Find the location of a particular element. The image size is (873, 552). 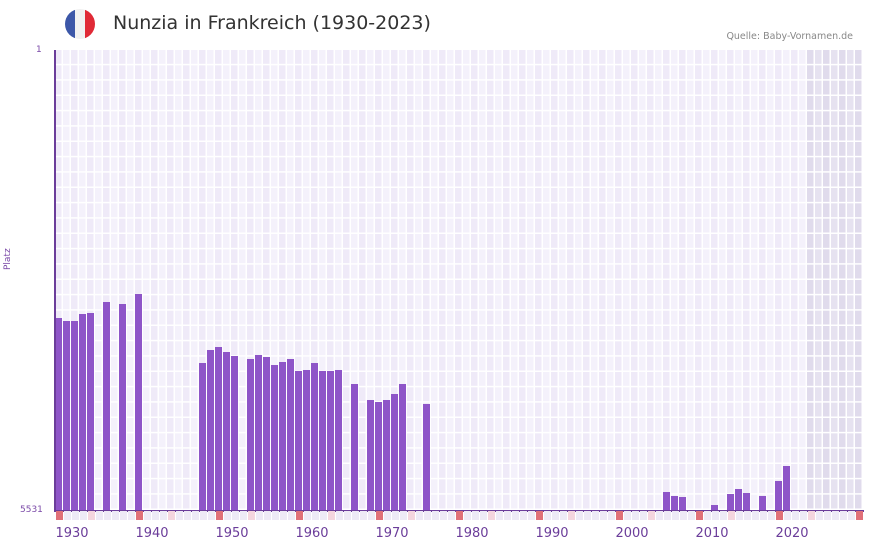

bar-1959 is located at coordinates (290, 434).